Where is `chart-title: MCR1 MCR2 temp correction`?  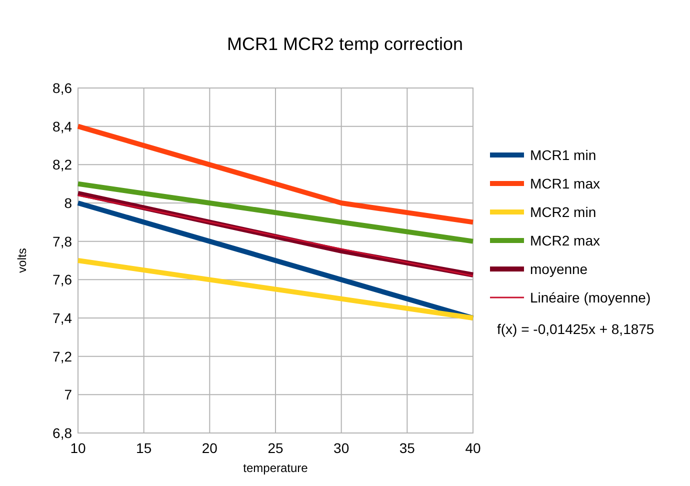 chart-title: MCR1 MCR2 temp correction is located at coordinates (345, 44).